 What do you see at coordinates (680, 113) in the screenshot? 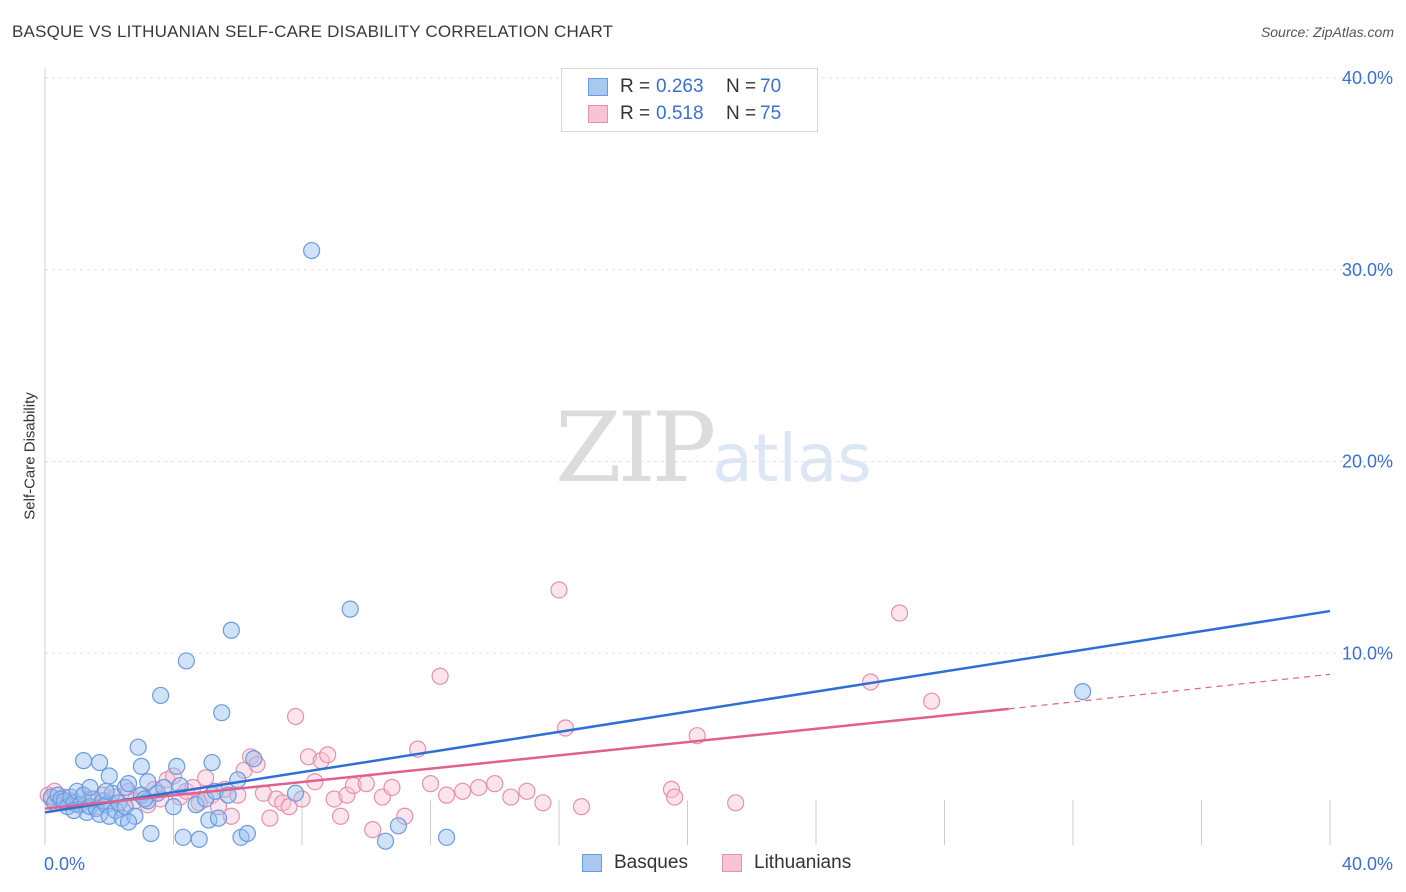
I see `legend-r-value: 0.518` at bounding box center [680, 113].